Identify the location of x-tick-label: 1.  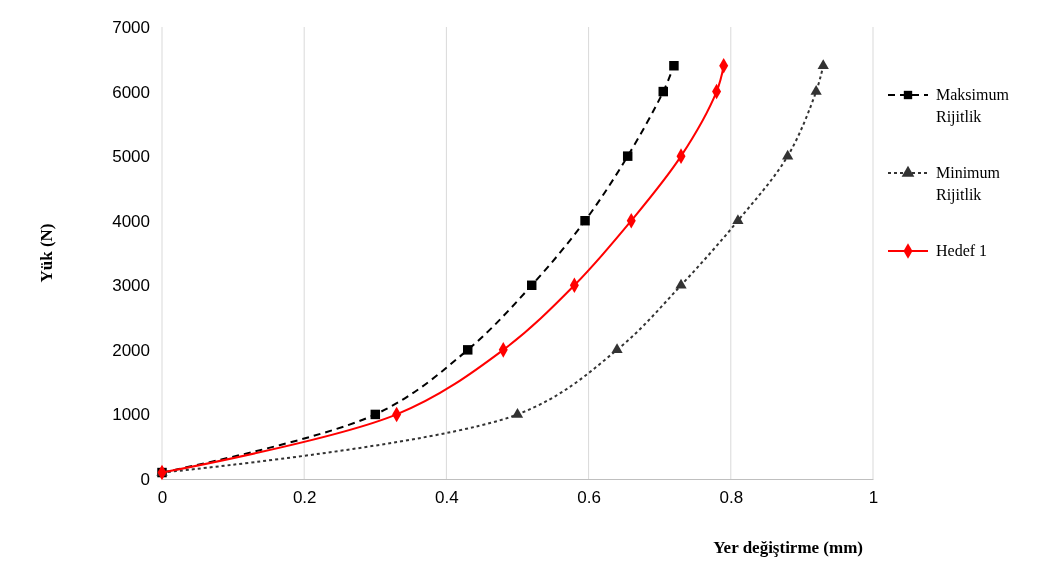
(873, 498).